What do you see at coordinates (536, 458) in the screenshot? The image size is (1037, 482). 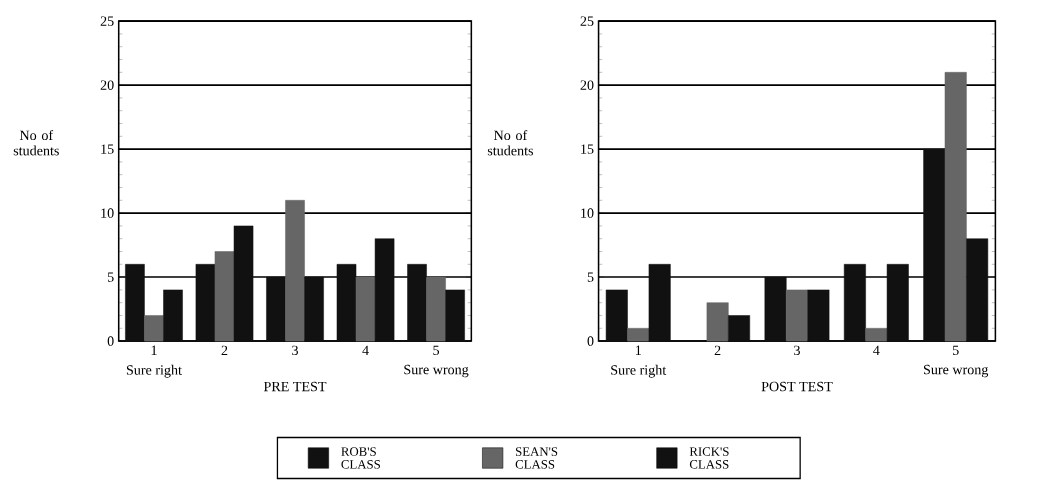 I see `legend-label: SEAN'S CLASS` at bounding box center [536, 458].